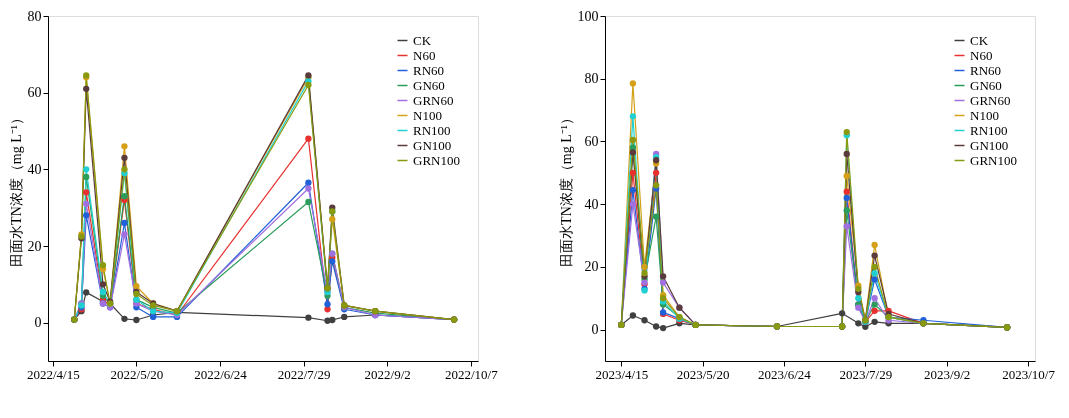 The height and width of the screenshot is (418, 1069). What do you see at coordinates (947, 374) in the screenshot?
I see `x-tick-label: 2023/9/2` at bounding box center [947, 374].